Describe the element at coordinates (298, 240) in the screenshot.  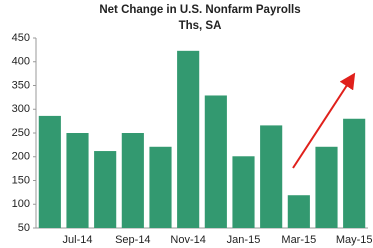
I see `x-tick-label: Mar-15` at that location.